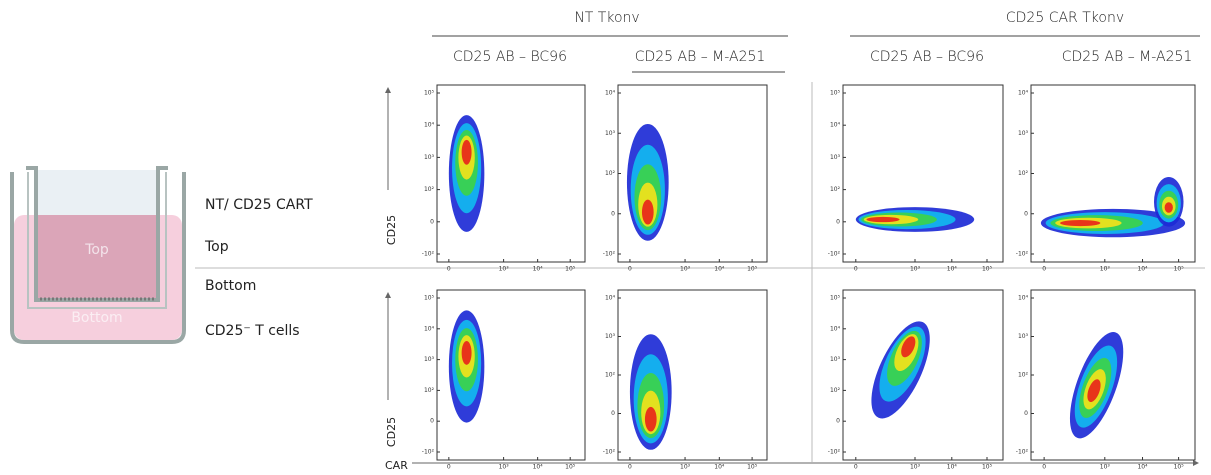 The width and height of the screenshot is (1211, 475). What do you see at coordinates (259, 205) in the screenshot?
I see `row-label: NT/ CD25 CART` at bounding box center [259, 205].